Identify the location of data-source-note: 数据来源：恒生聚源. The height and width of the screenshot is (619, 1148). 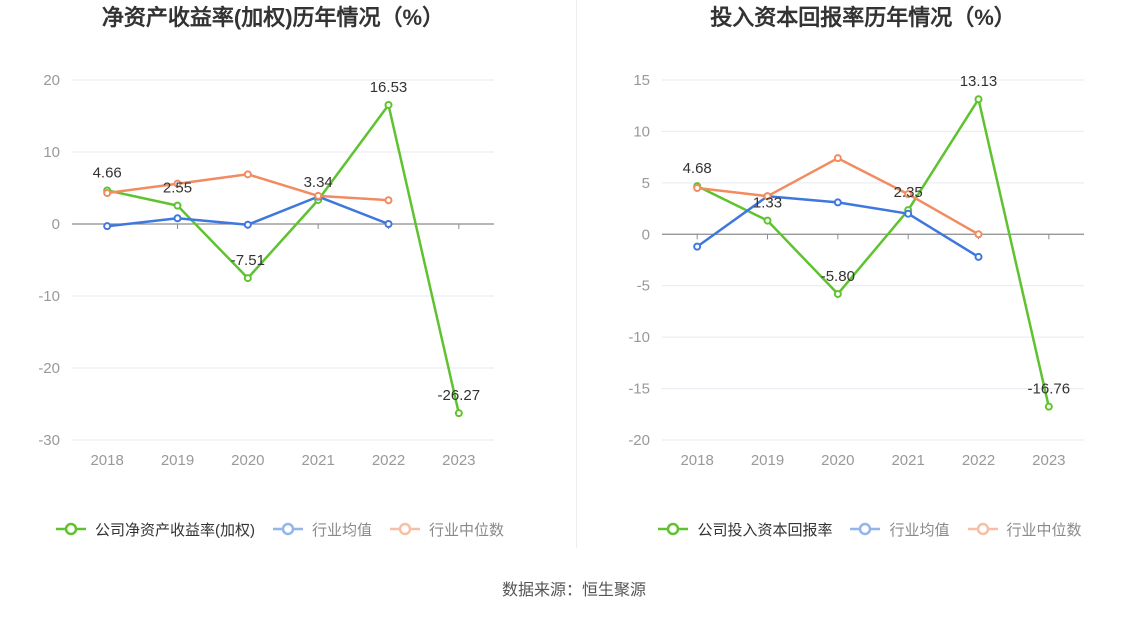
(573, 590).